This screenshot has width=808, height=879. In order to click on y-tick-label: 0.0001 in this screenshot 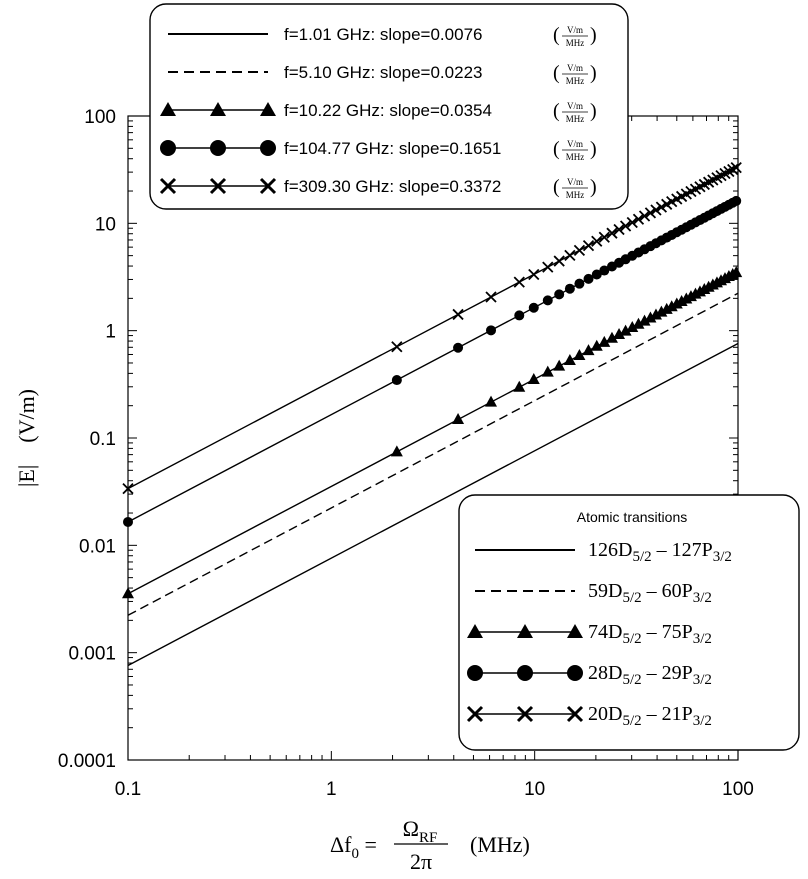, I will do `click(87, 761)`.